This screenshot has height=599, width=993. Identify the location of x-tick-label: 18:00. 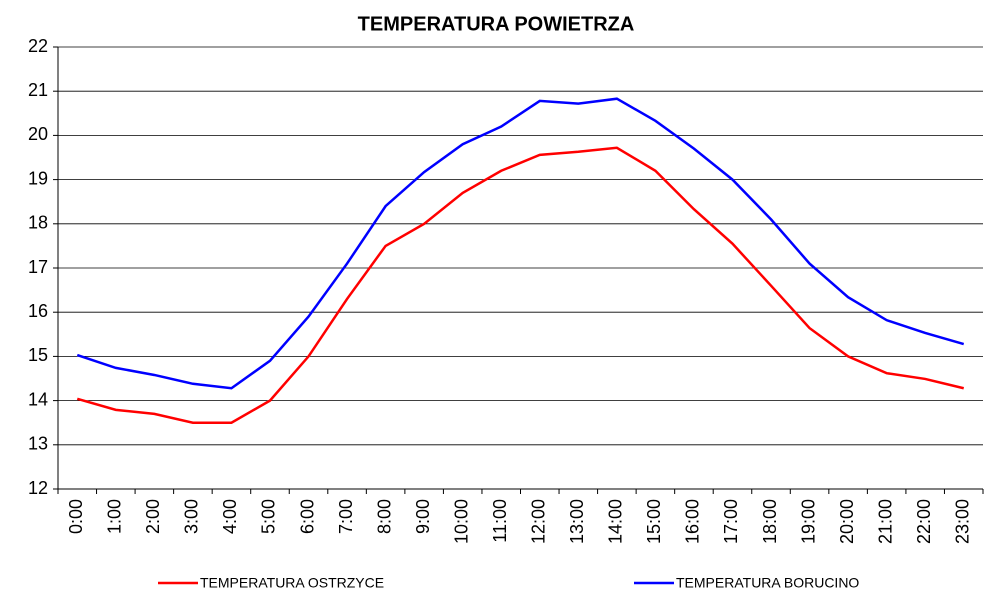
(770, 521).